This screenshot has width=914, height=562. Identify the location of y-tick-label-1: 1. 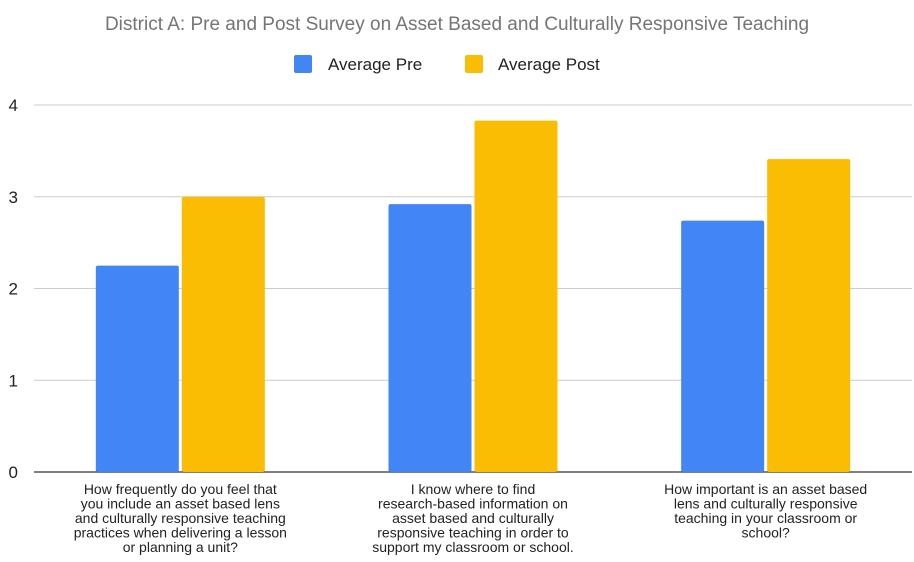
(13, 380).